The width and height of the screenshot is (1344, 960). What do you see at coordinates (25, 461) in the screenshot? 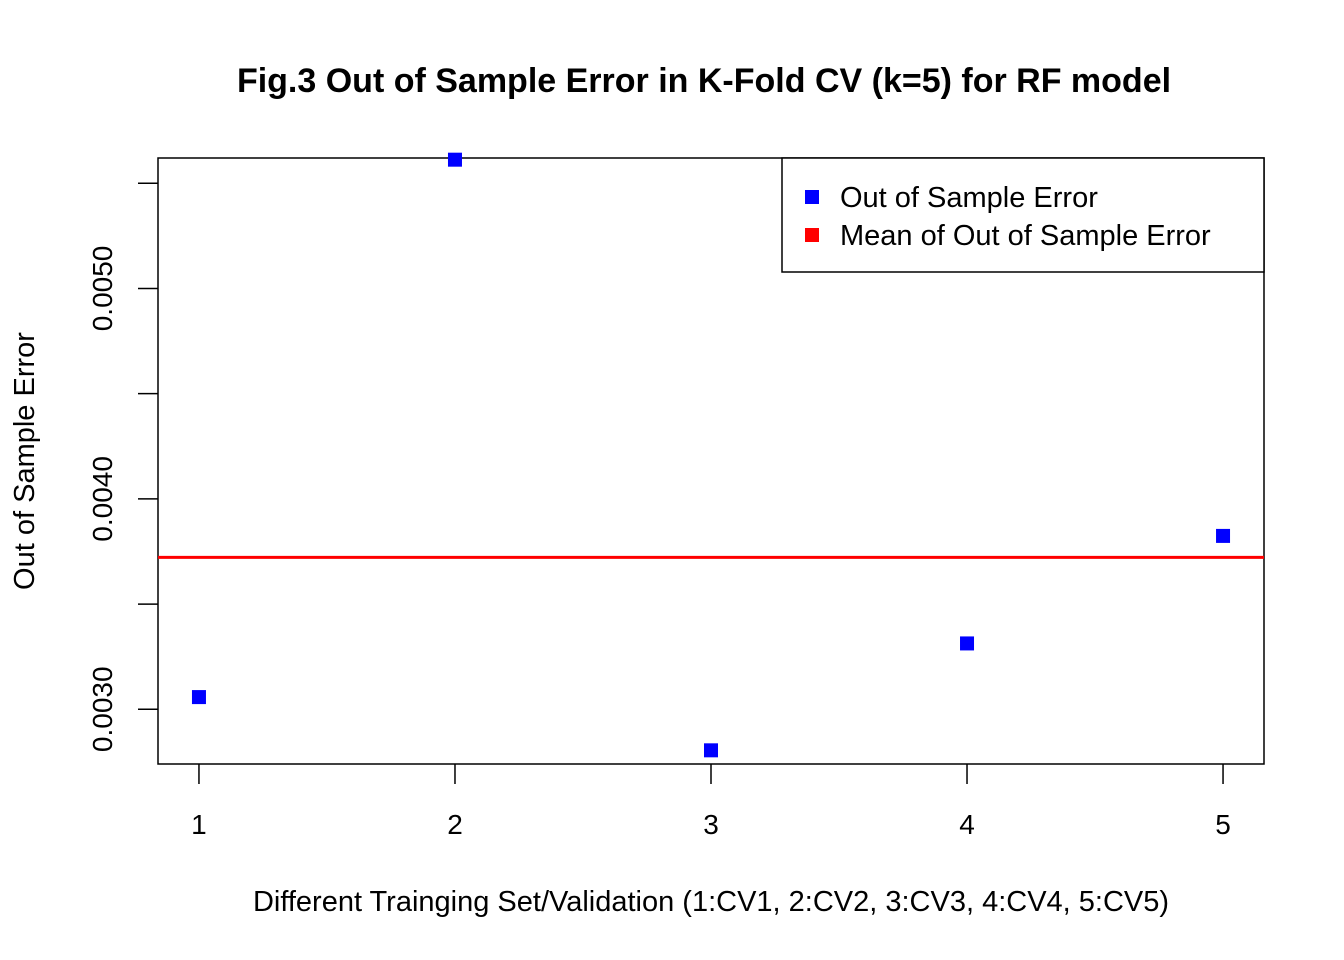
I see `y-axis-label: Out of Sample Error` at bounding box center [25, 461].